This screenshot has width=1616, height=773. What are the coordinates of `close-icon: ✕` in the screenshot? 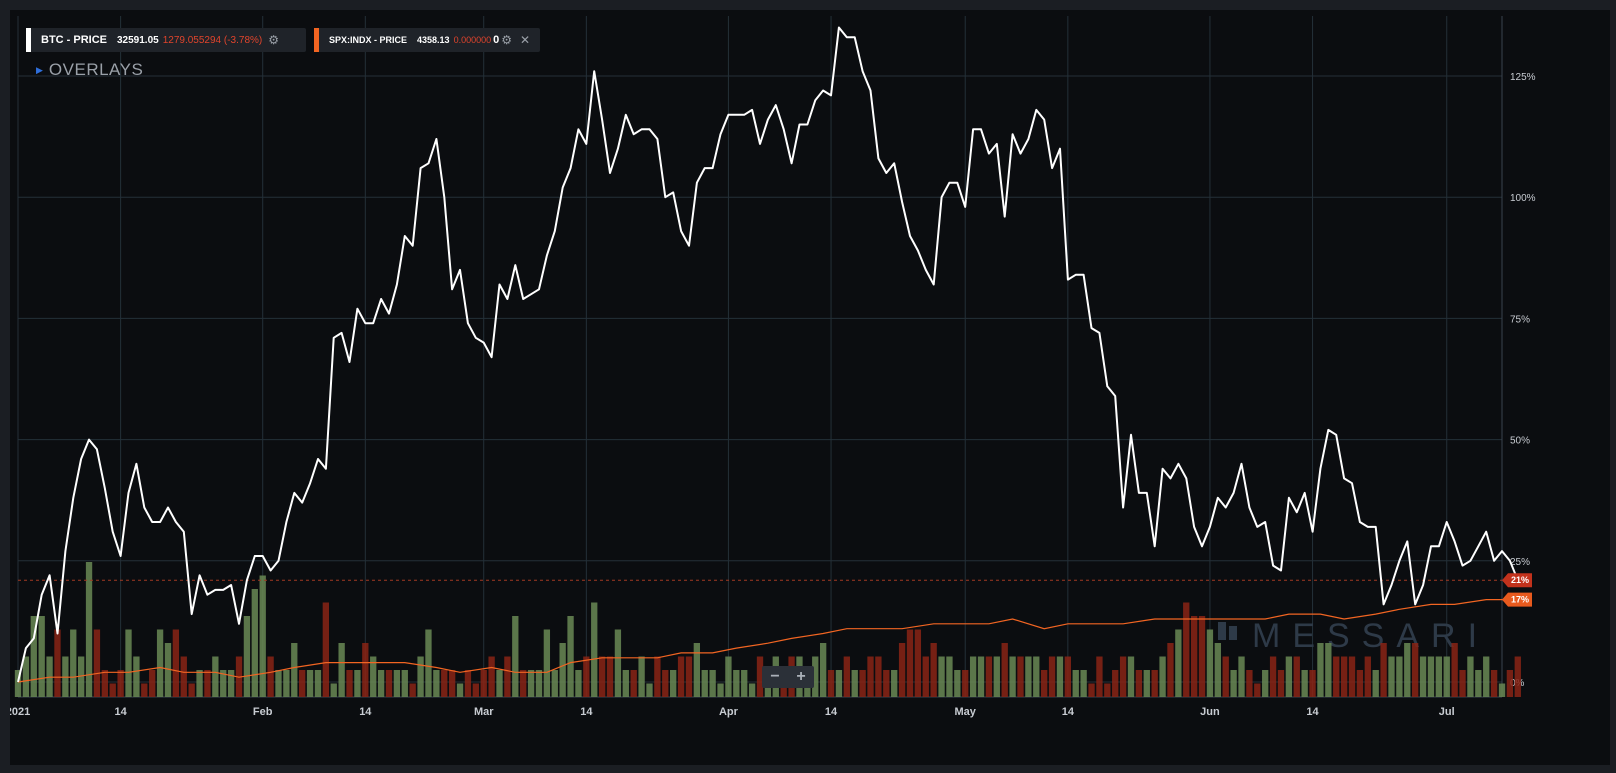 It's located at (525, 40).